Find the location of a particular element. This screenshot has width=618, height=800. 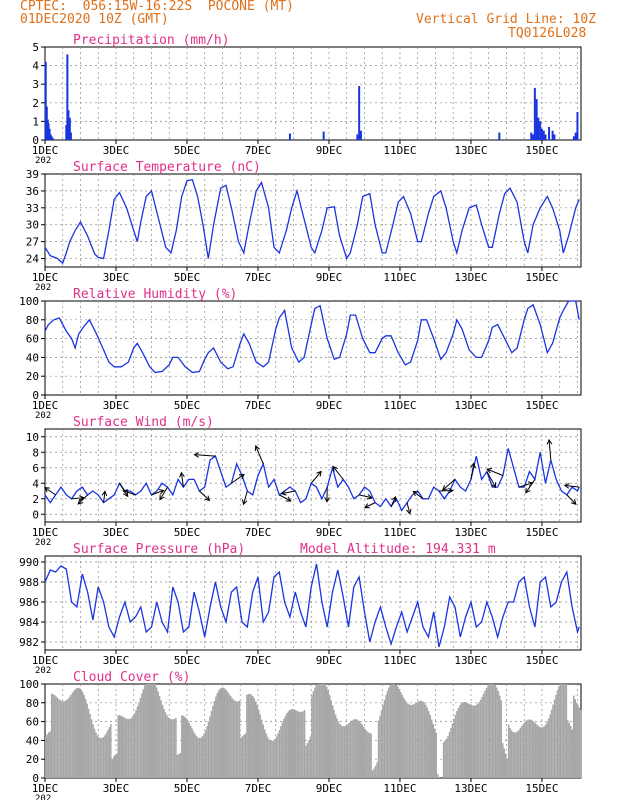

y-tick-label: 8 is located at coordinates (35, 452).